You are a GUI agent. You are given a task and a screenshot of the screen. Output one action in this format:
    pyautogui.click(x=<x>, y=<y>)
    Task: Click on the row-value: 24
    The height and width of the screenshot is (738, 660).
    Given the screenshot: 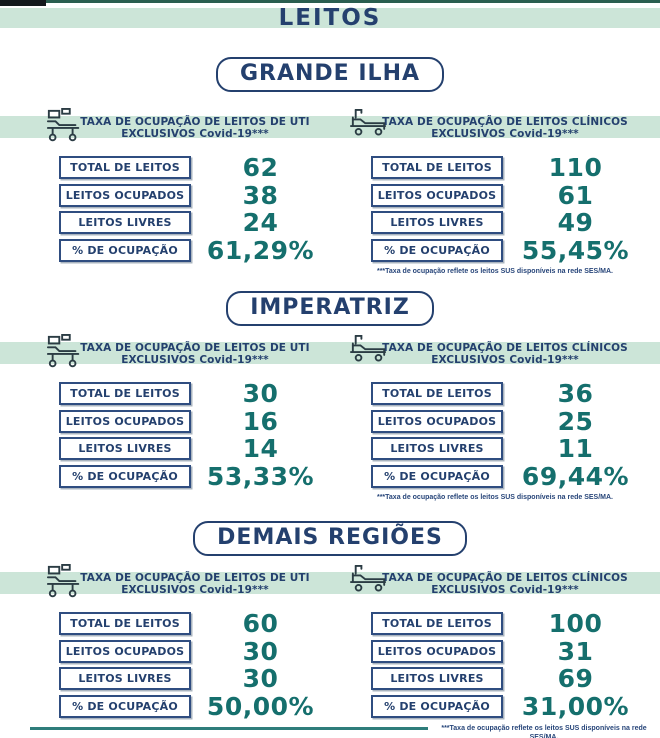 What is the action you would take?
    pyautogui.click(x=260, y=223)
    